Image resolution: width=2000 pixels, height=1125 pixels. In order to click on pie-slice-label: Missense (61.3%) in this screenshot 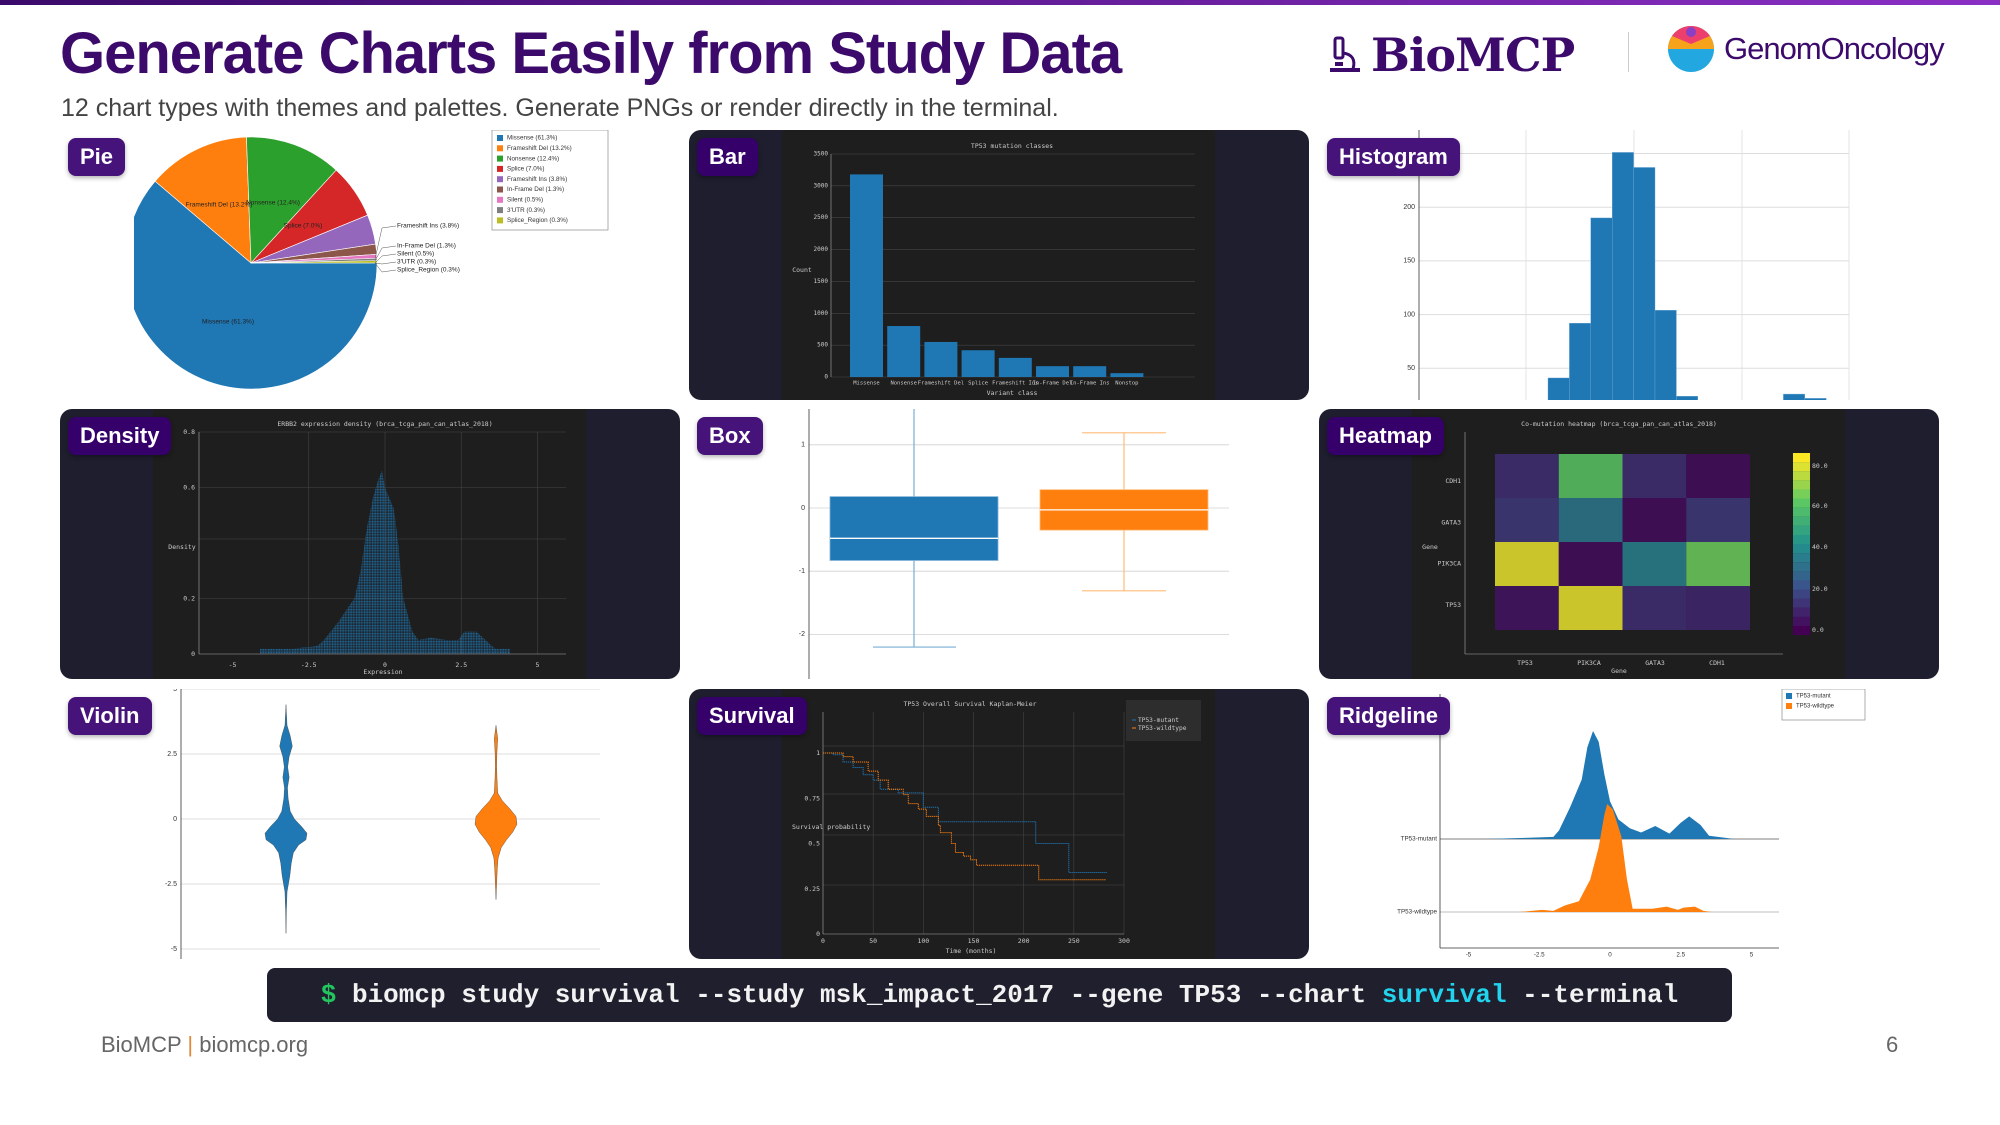, I will do `click(228, 322)`.